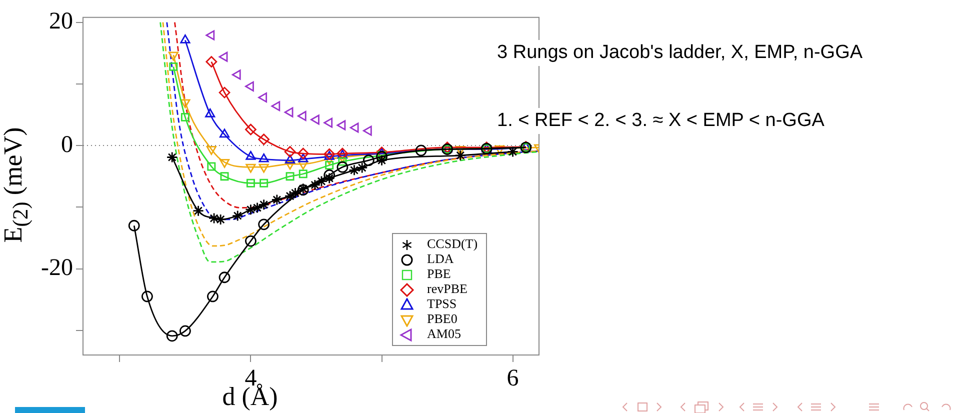 Image resolution: width=962 pixels, height=413 pixels. What do you see at coordinates (661, 121) in the screenshot?
I see `annotation: 1. < REF < 2. < 3. ≈ X < EMP < n-GGA` at bounding box center [661, 121].